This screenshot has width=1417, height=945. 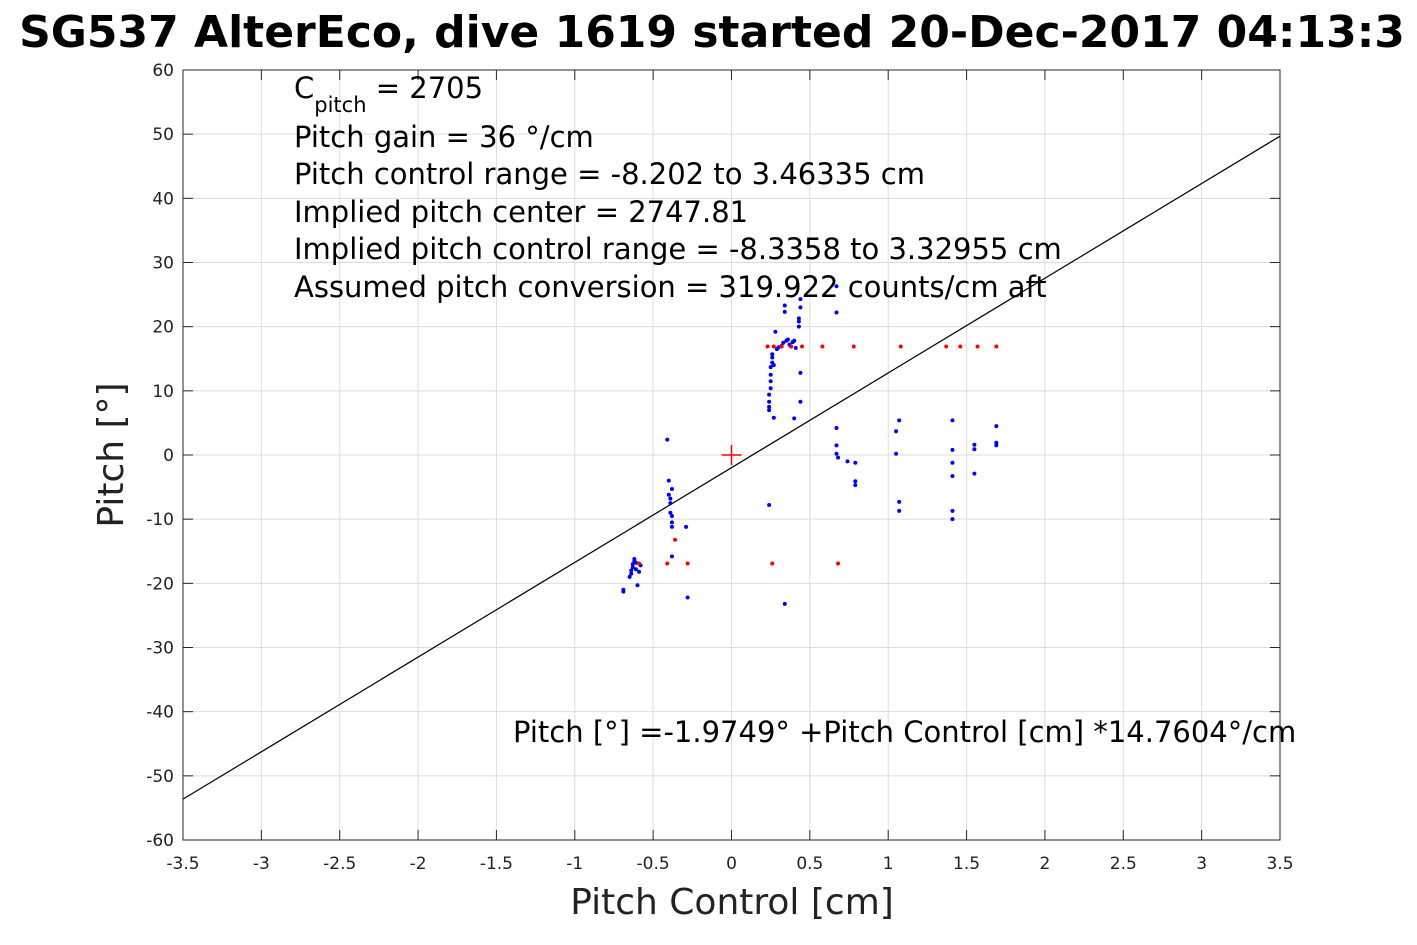 What do you see at coordinates (1279, 864) in the screenshot?
I see `x-tick-label: 3.5` at bounding box center [1279, 864].